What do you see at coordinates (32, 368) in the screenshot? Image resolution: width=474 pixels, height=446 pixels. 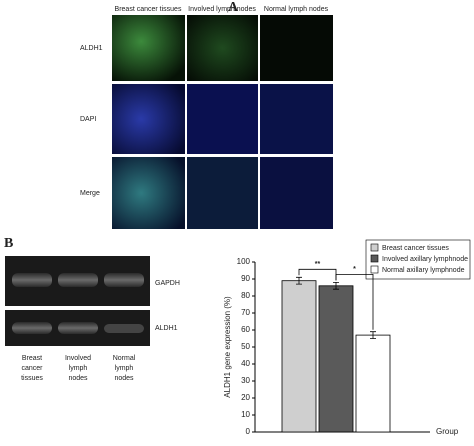 I see `label: Breast cancer tissues` at bounding box center [32, 368].